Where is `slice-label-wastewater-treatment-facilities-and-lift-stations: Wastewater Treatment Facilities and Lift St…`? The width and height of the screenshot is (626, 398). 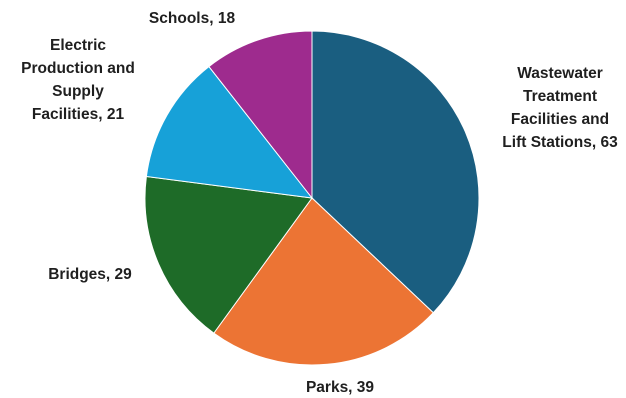
slice-label-wastewater-treatment-facilities-and-lift-stations: Wastewater Treatment Facilities and Lift St… is located at coordinates (560, 108).